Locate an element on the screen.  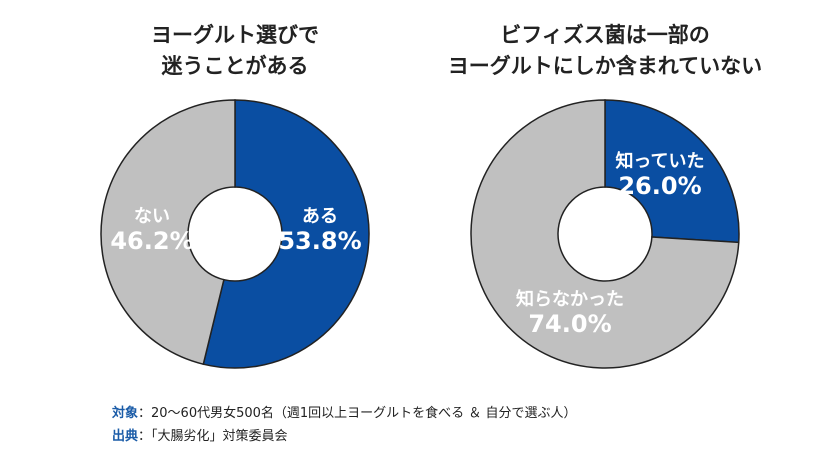
slice-label: 知っていた is located at coordinates (660, 161).